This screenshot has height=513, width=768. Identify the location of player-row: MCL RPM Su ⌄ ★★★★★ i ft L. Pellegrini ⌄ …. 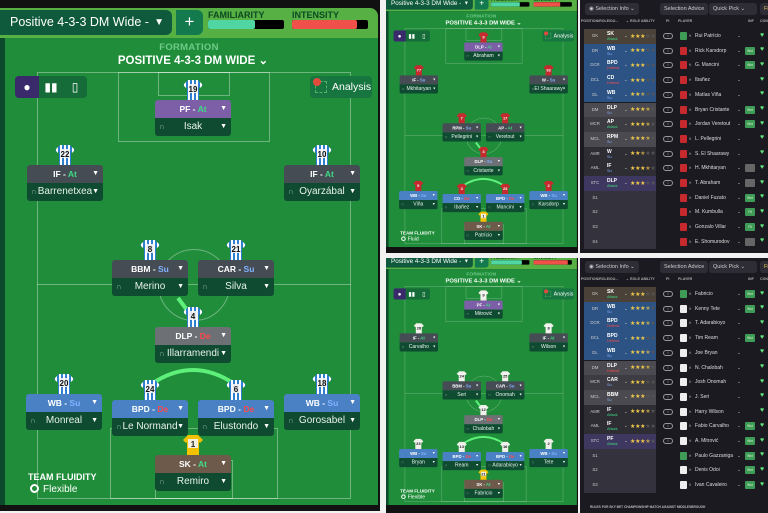
(674, 139).